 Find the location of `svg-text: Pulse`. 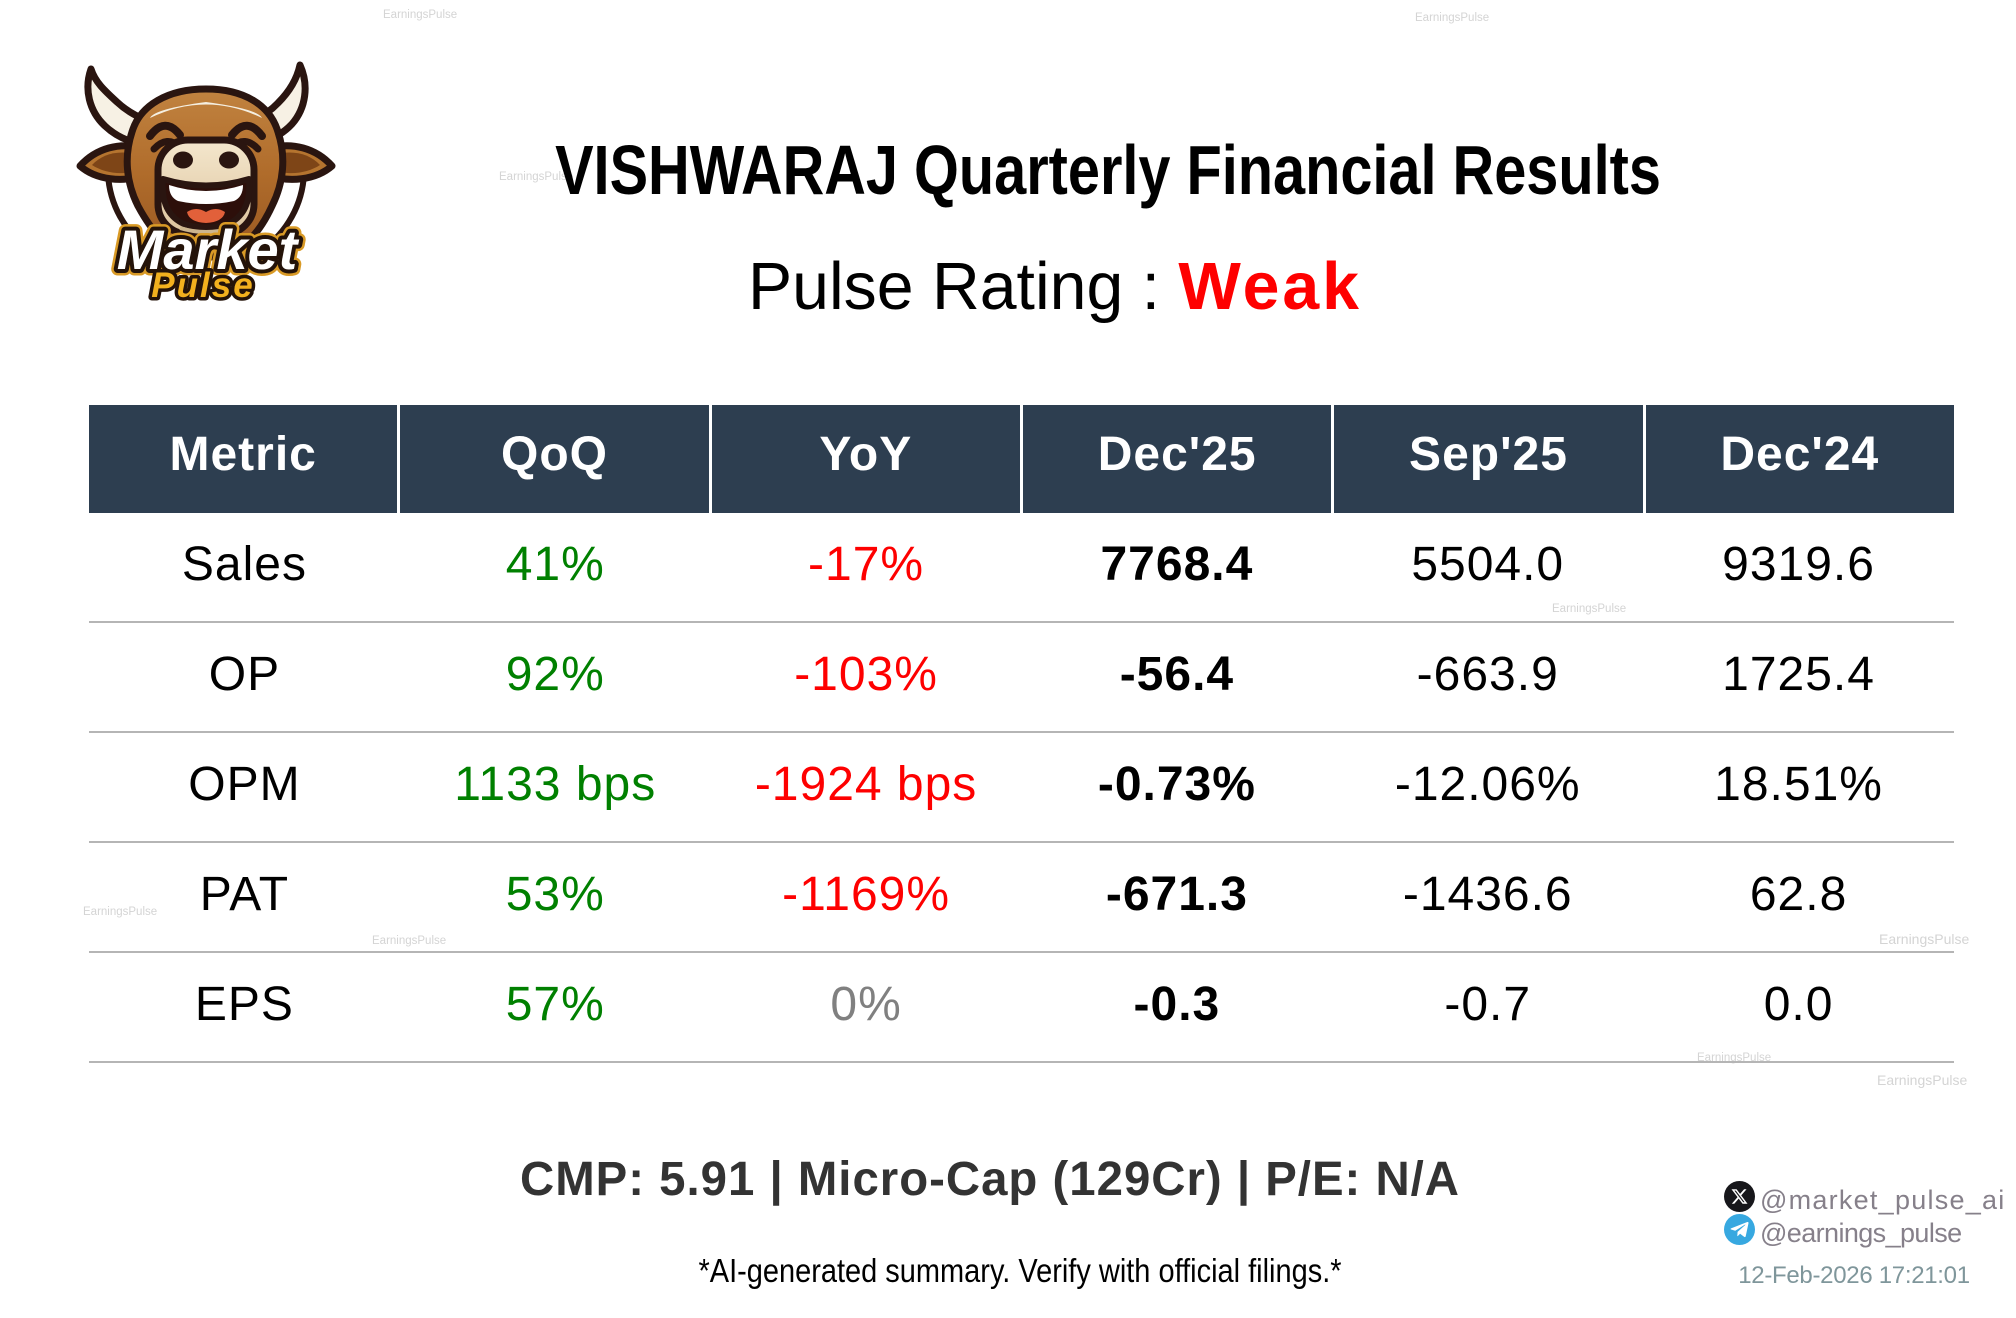

svg-text: Pulse is located at coordinates (202, 285).